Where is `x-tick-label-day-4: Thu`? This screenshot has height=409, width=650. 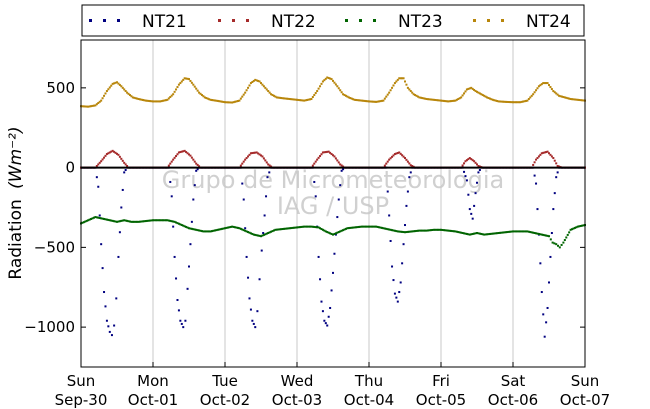 x-tick-label-day-4: Thu is located at coordinates (368, 381).